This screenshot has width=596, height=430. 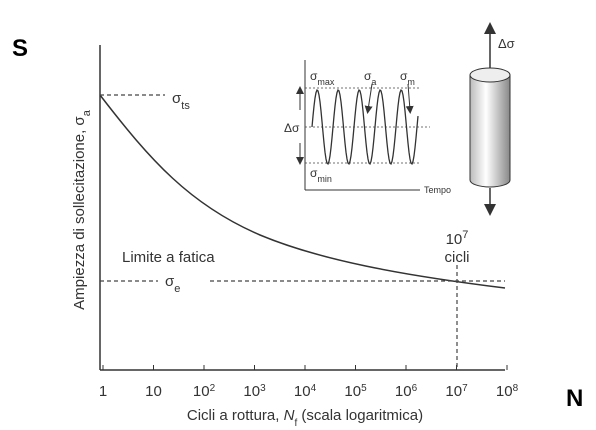 I want to click on x-tick-label: 10², so click(x=204, y=392).